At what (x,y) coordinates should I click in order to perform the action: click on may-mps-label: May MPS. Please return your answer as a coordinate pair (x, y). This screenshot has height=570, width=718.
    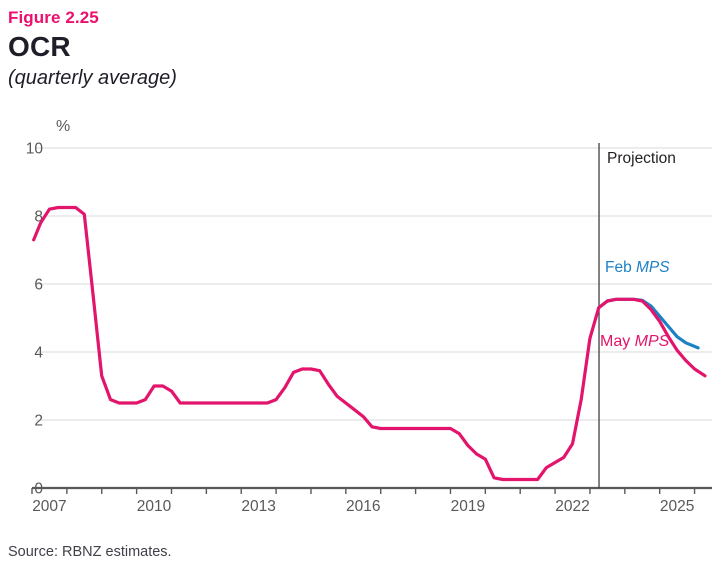
    Looking at the image, I should click on (635, 341).